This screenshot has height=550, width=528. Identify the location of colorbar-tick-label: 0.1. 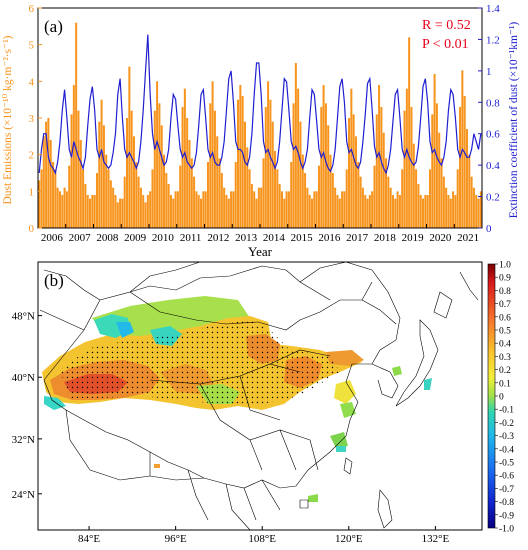
(505, 384).